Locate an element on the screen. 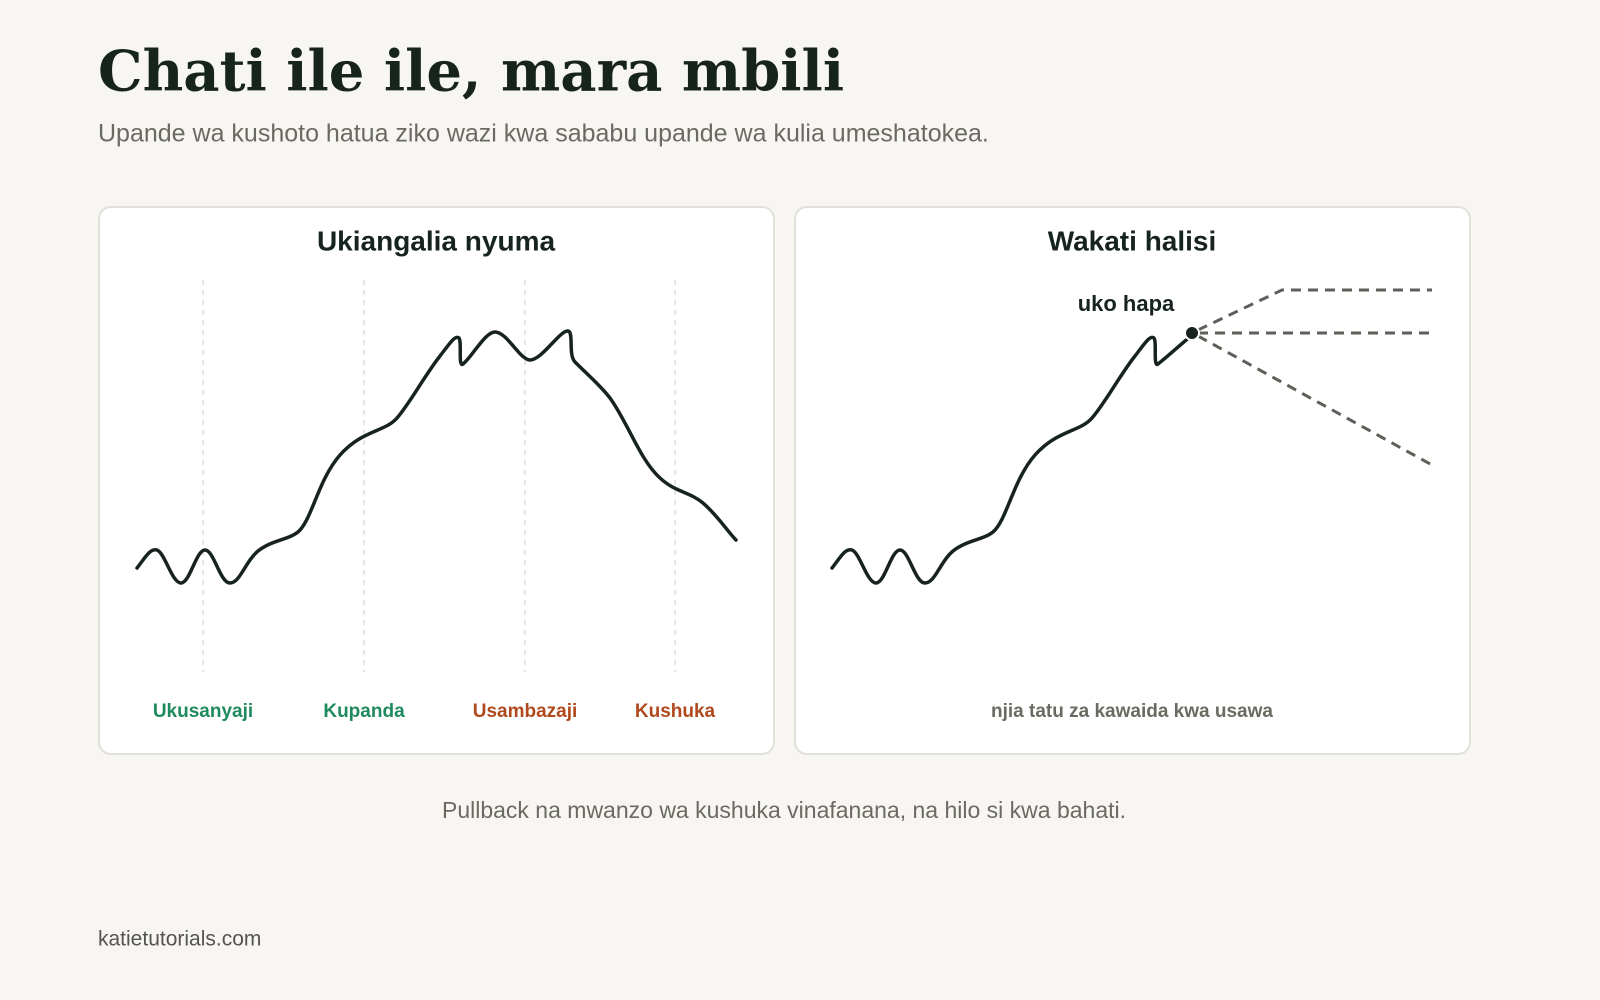  panel-title: Wakati halisi is located at coordinates (1132, 240).